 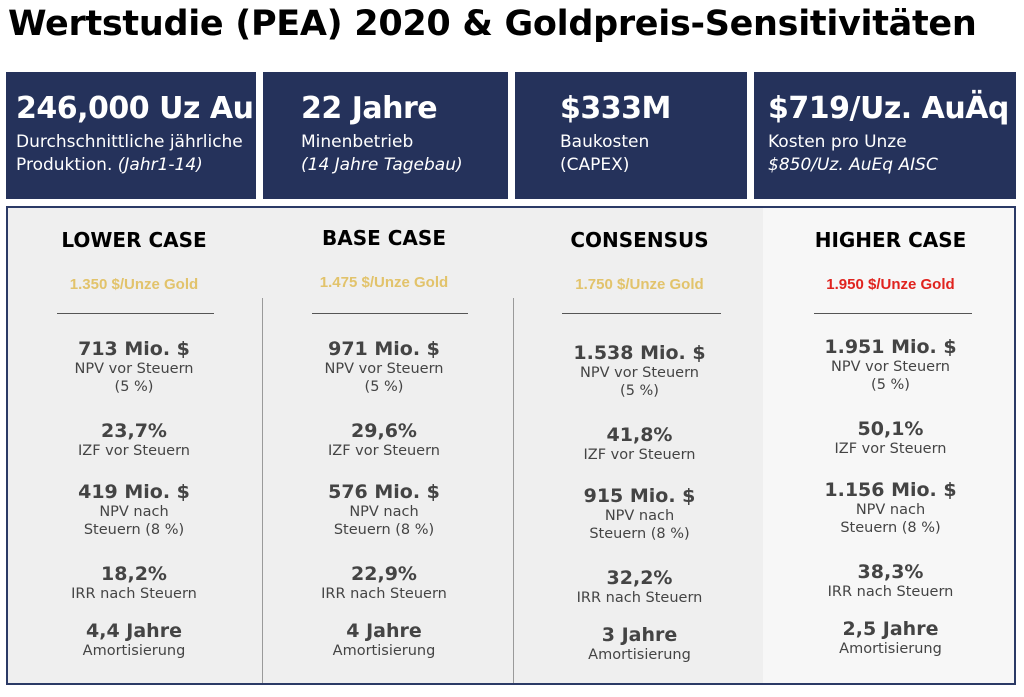 I want to click on metric: 32,2% IRR nach Steuern, so click(x=639, y=587).